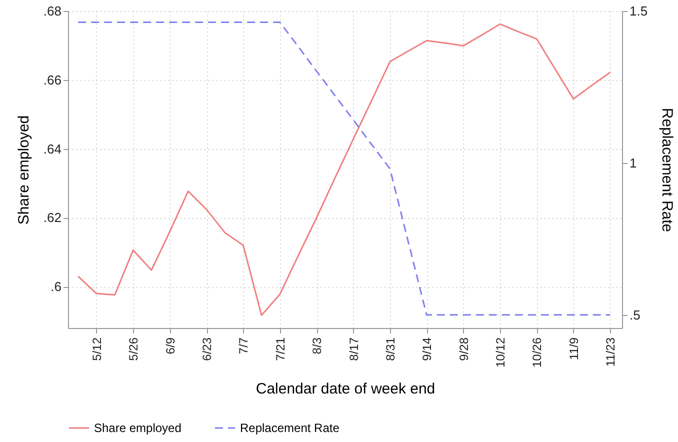 The image size is (678, 442). What do you see at coordinates (207, 349) in the screenshot?
I see `x-tick-label: 6/23` at bounding box center [207, 349].